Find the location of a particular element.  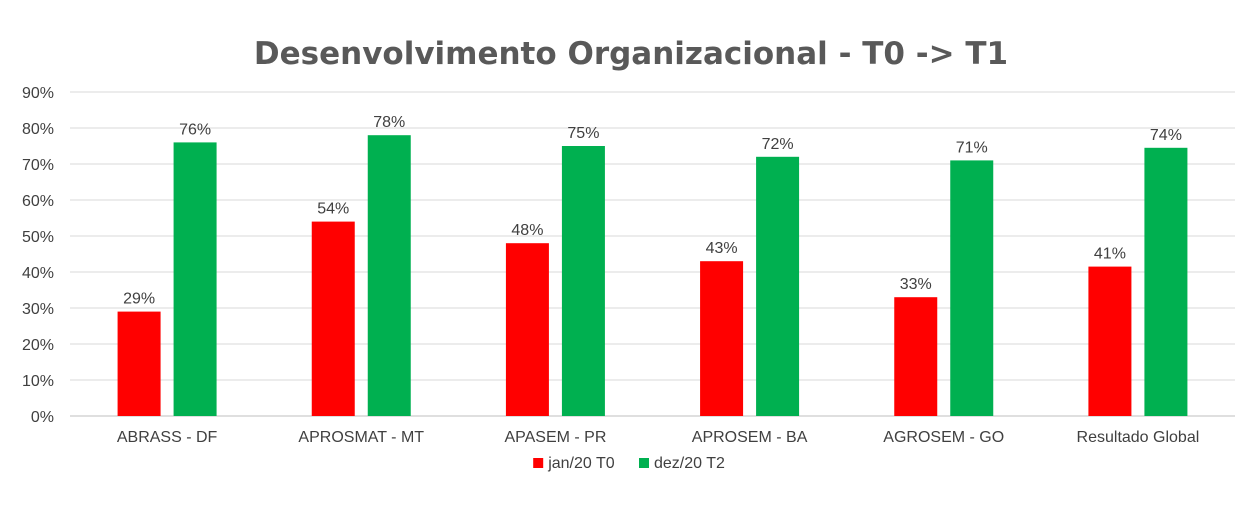

data-label: 48% is located at coordinates (527, 230).